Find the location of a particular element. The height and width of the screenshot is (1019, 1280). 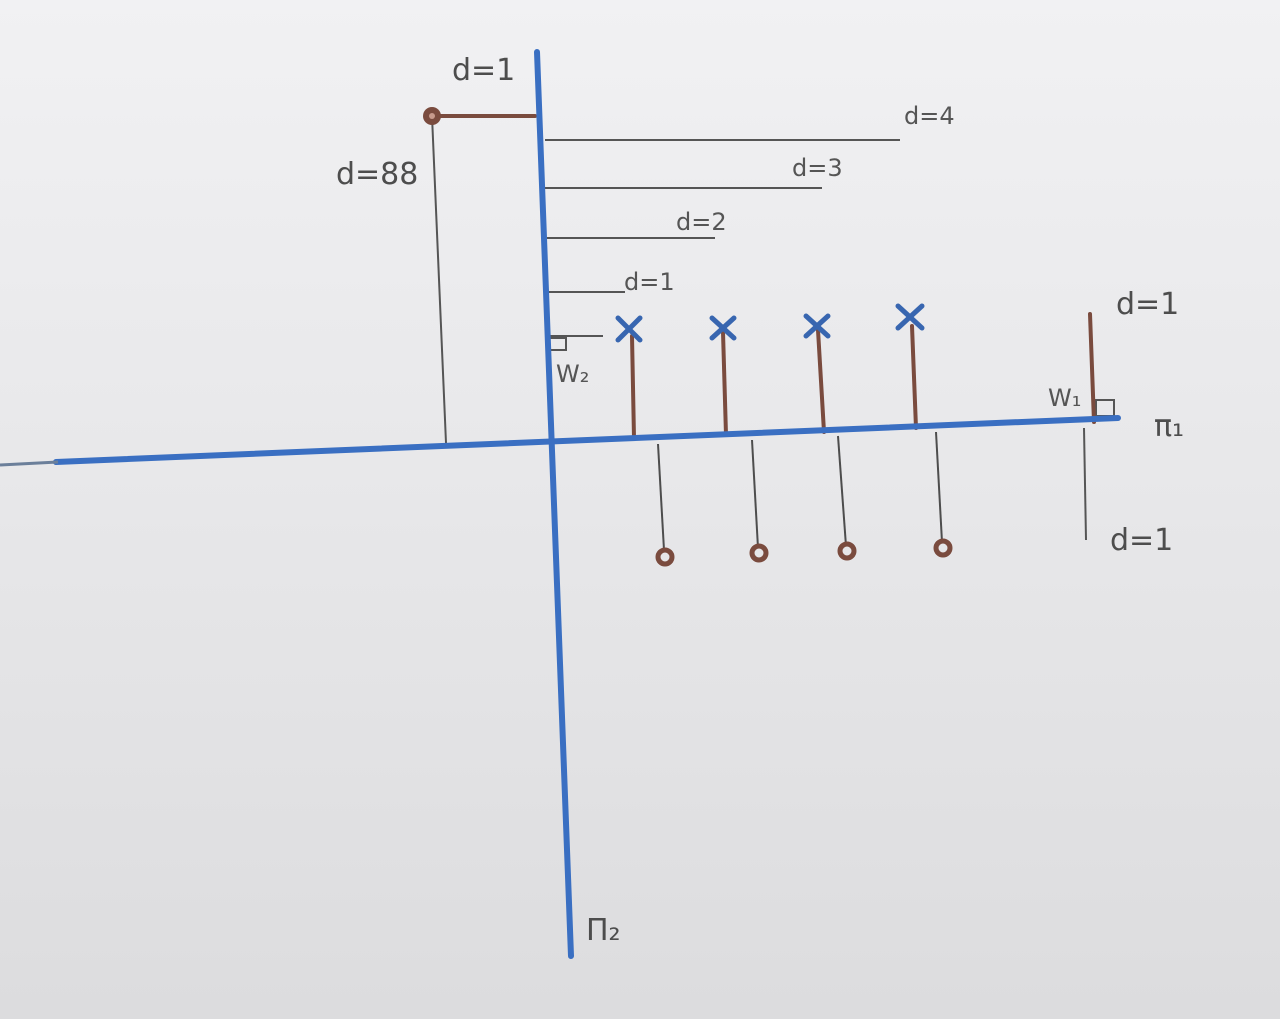

label-d4: d=4 is located at coordinates (929, 116).